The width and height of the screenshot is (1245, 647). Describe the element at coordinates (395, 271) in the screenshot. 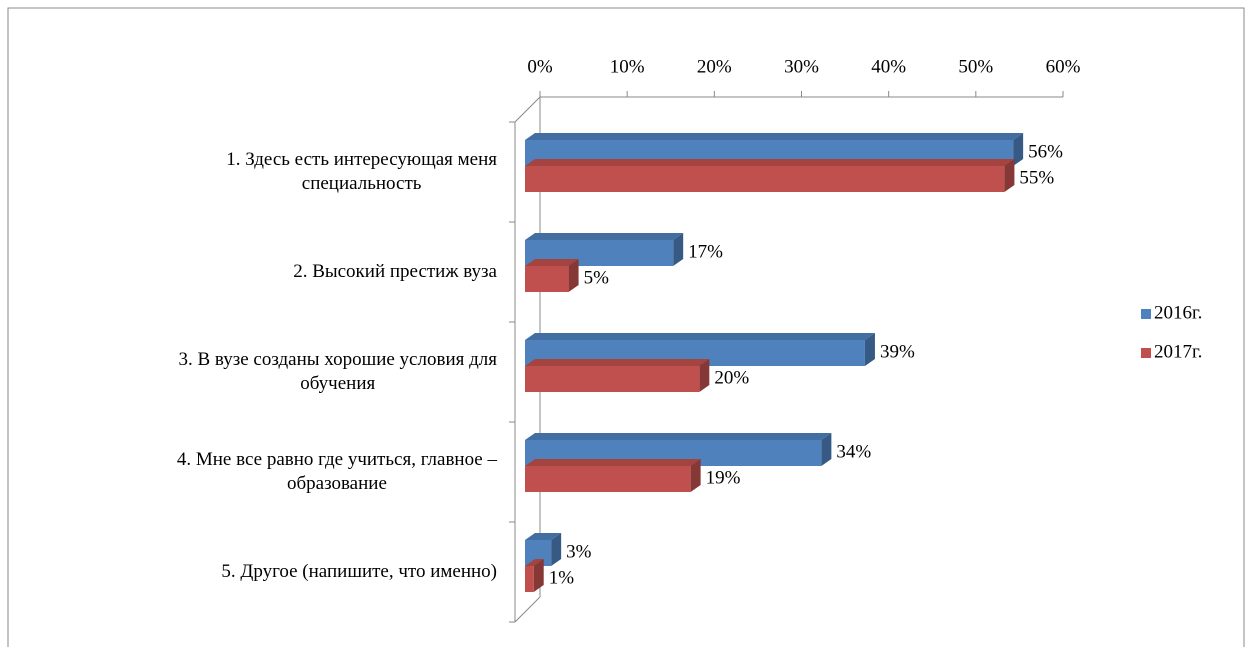

I see `y-tick-label: 2. Высокий престиж вуза` at that location.